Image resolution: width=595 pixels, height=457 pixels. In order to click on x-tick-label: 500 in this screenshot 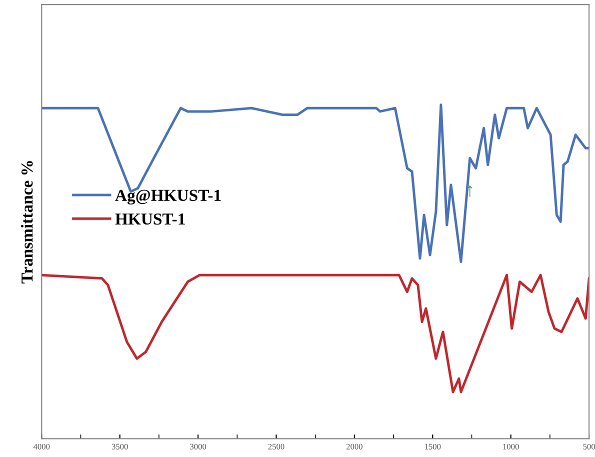, I will do `click(589, 447)`.